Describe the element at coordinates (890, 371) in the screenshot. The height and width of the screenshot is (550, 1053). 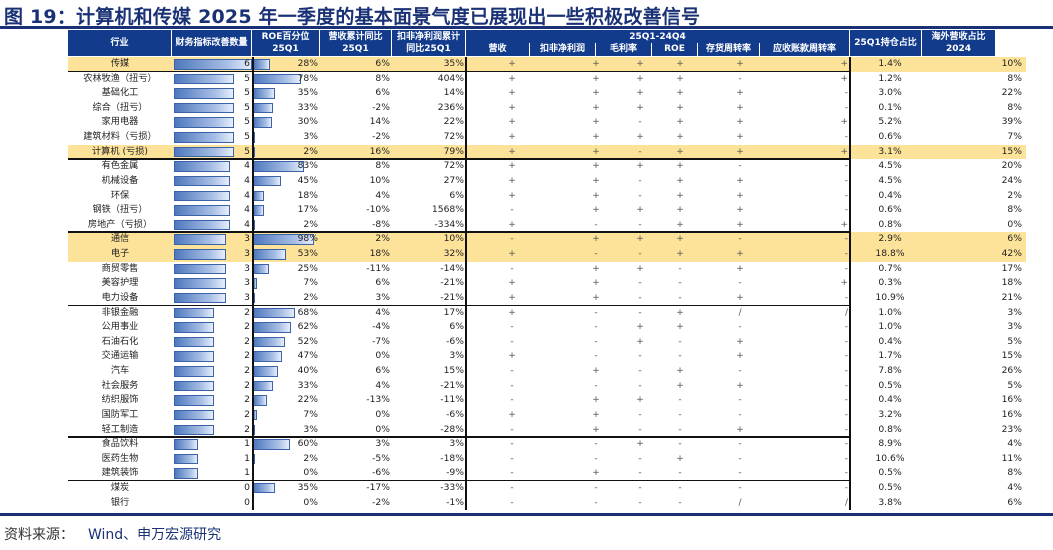
I see `holding-ratio: 7.8%` at that location.